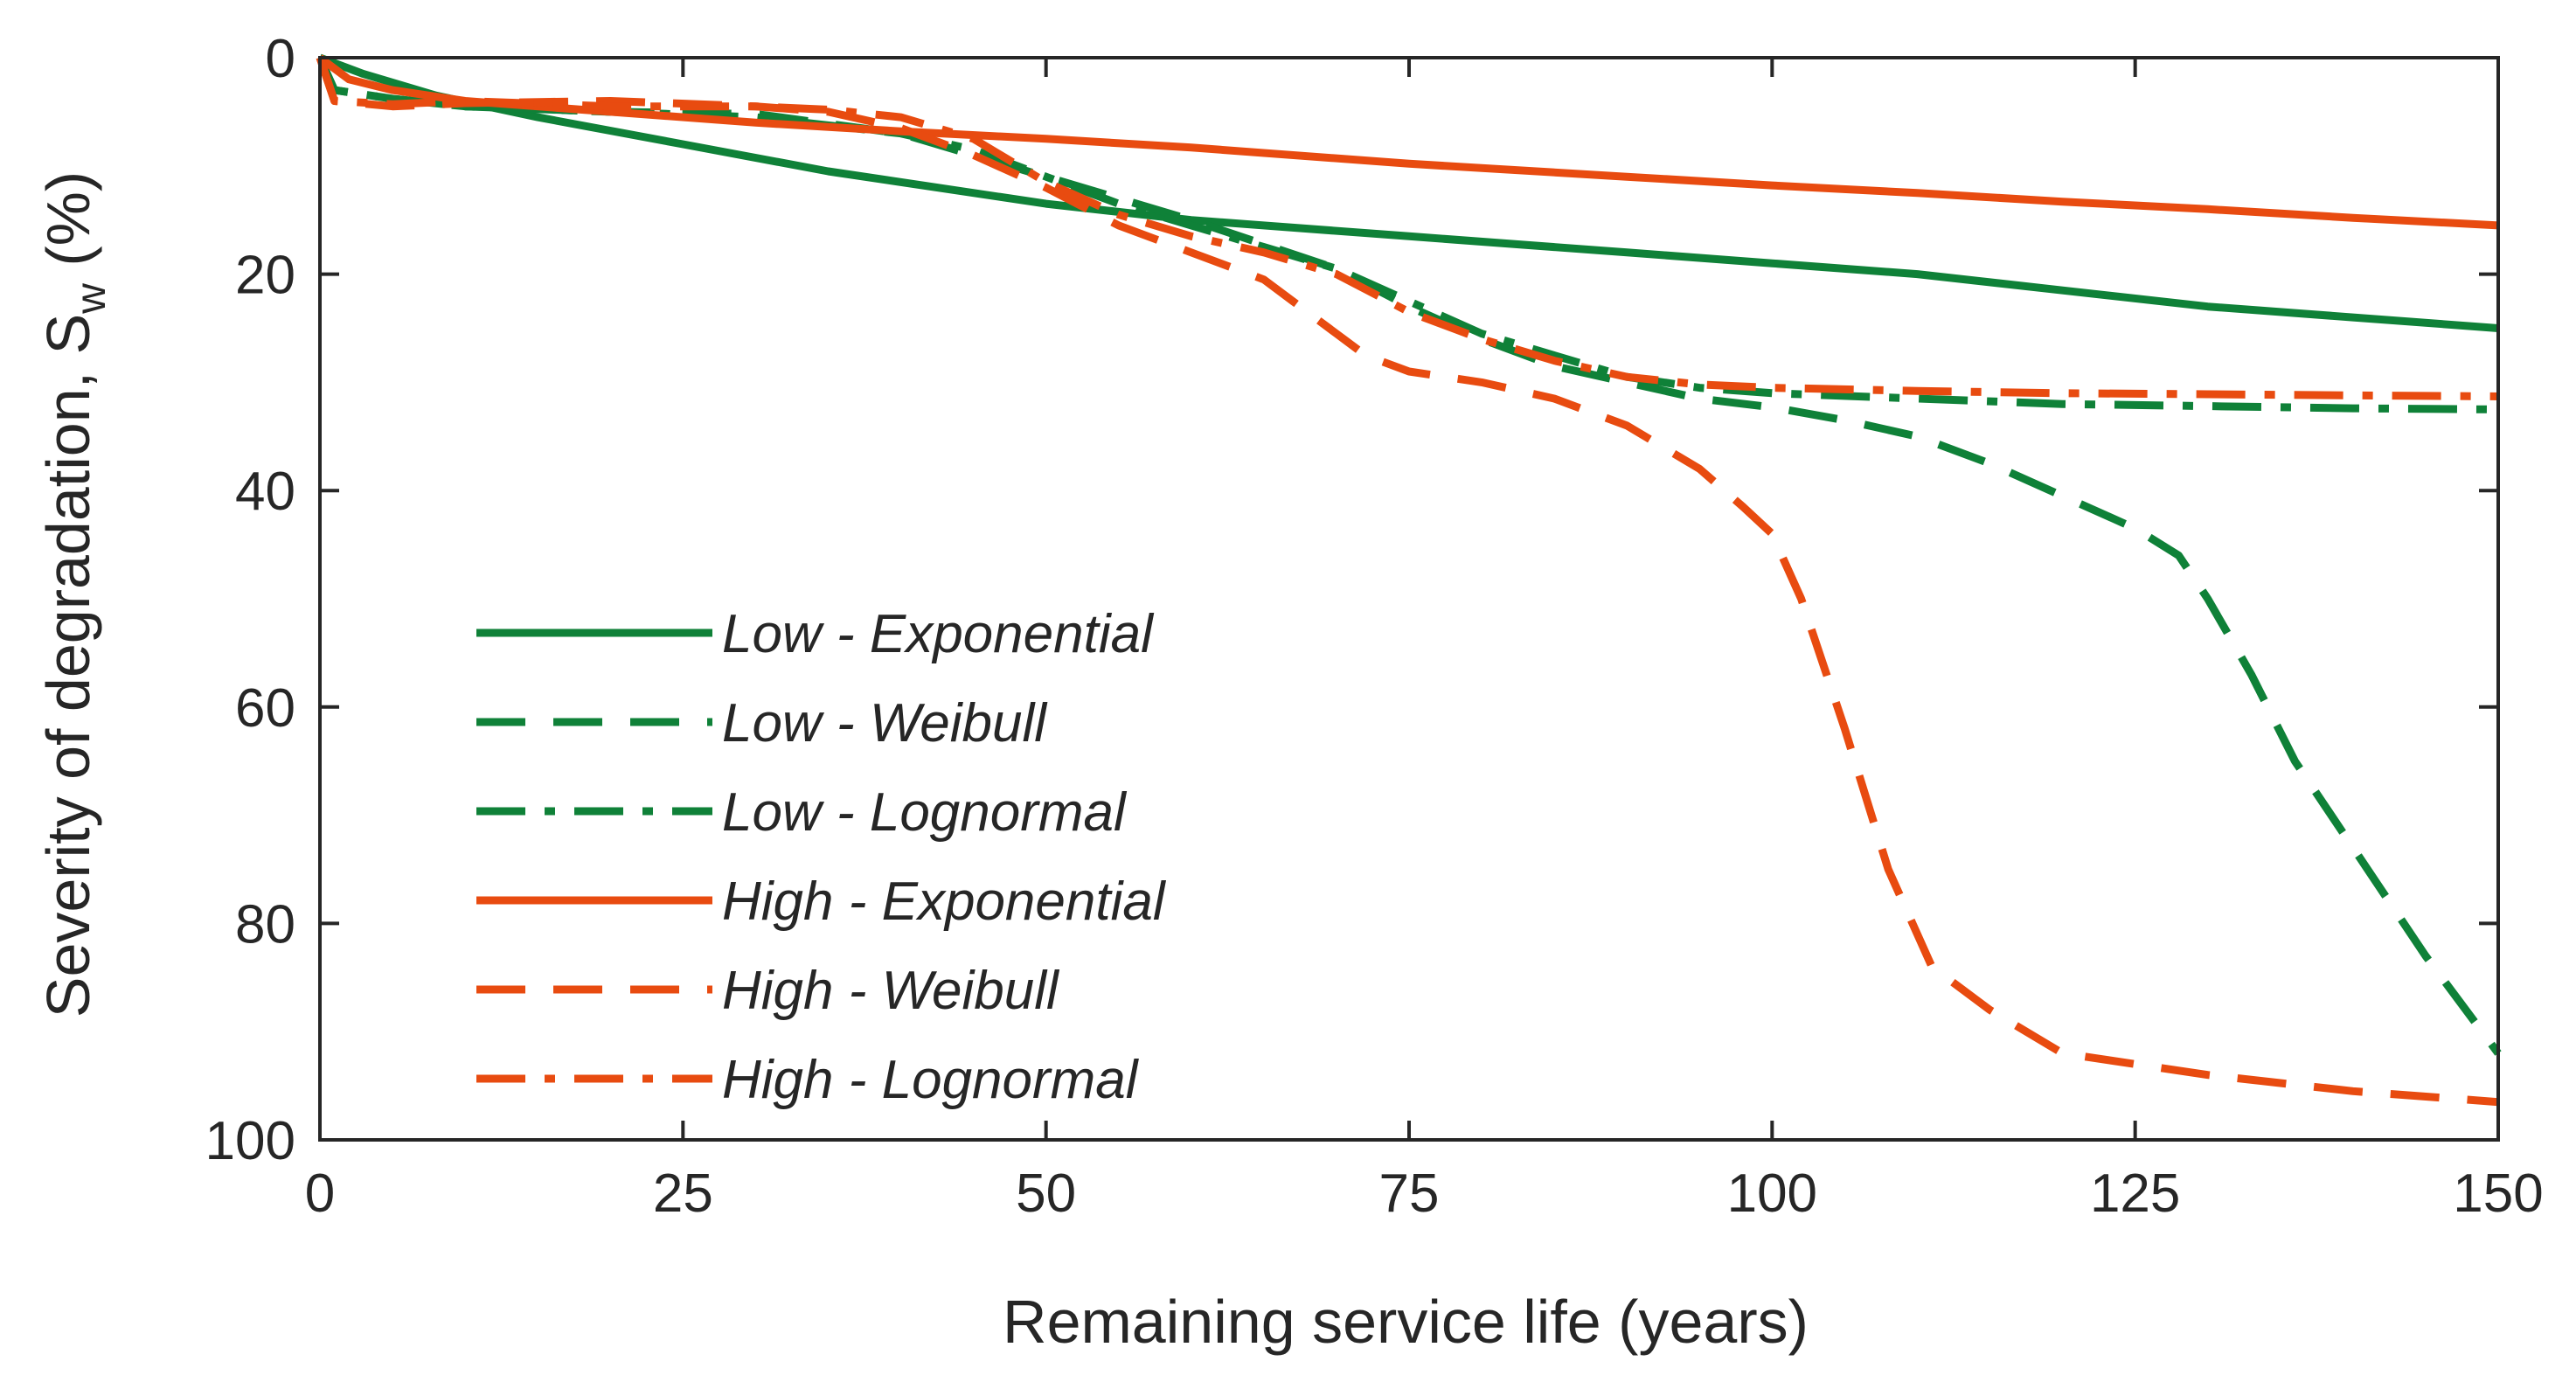 This screenshot has height=1382, width=2576. I want to click on legend-entry-high-weibull: High - Weibull, so click(768, 991).